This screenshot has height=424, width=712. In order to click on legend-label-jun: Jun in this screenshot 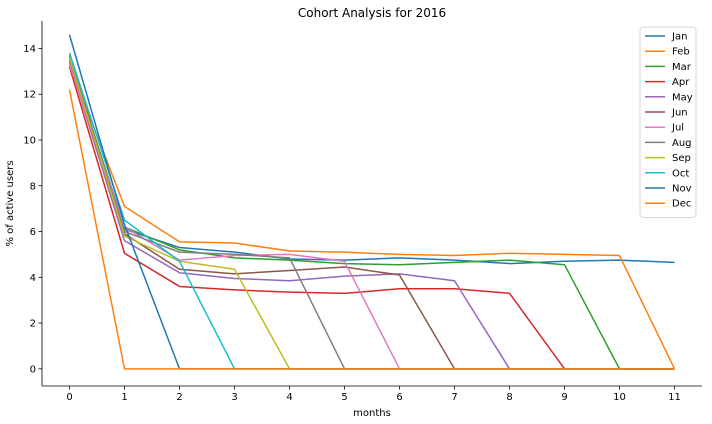, I will do `click(679, 113)`.